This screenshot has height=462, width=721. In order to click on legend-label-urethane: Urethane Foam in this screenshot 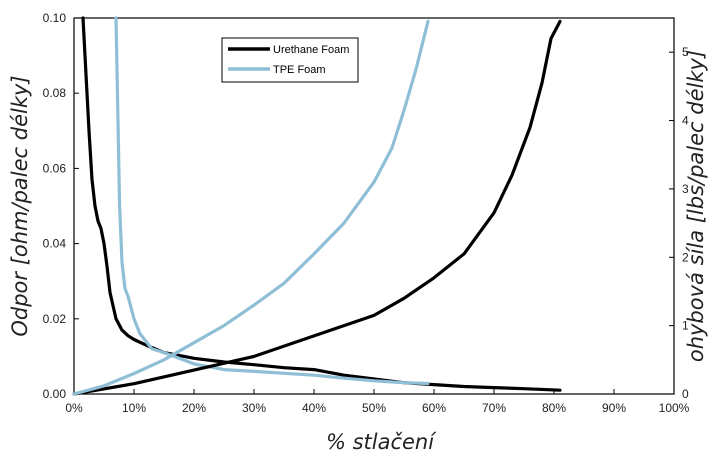, I will do `click(311, 50)`.